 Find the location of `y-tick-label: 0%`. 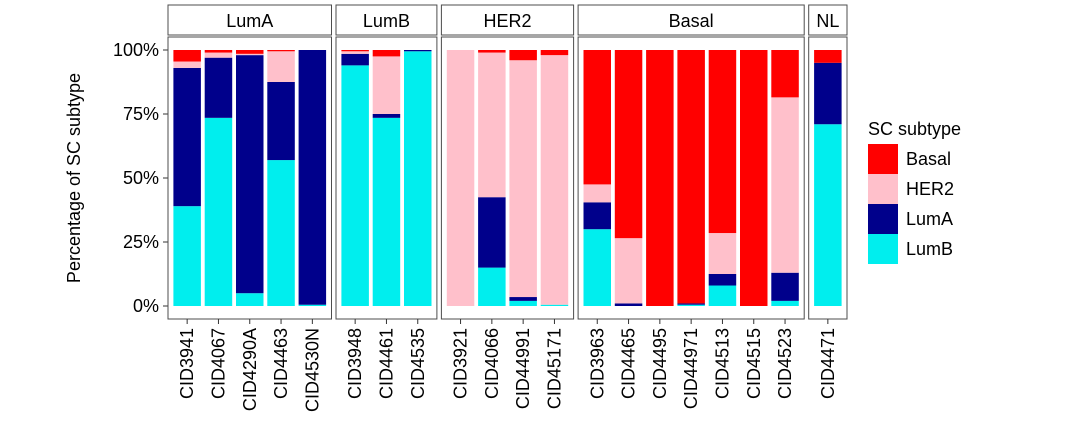

y-tick-label: 0% is located at coordinates (146, 306).